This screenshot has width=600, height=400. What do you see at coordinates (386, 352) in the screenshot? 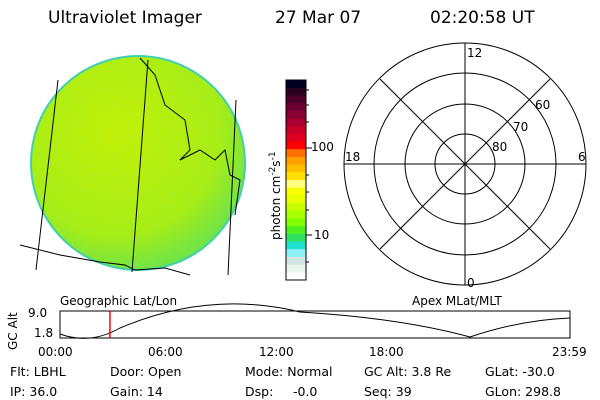
I see `alt-xtick: 18:00` at bounding box center [386, 352].